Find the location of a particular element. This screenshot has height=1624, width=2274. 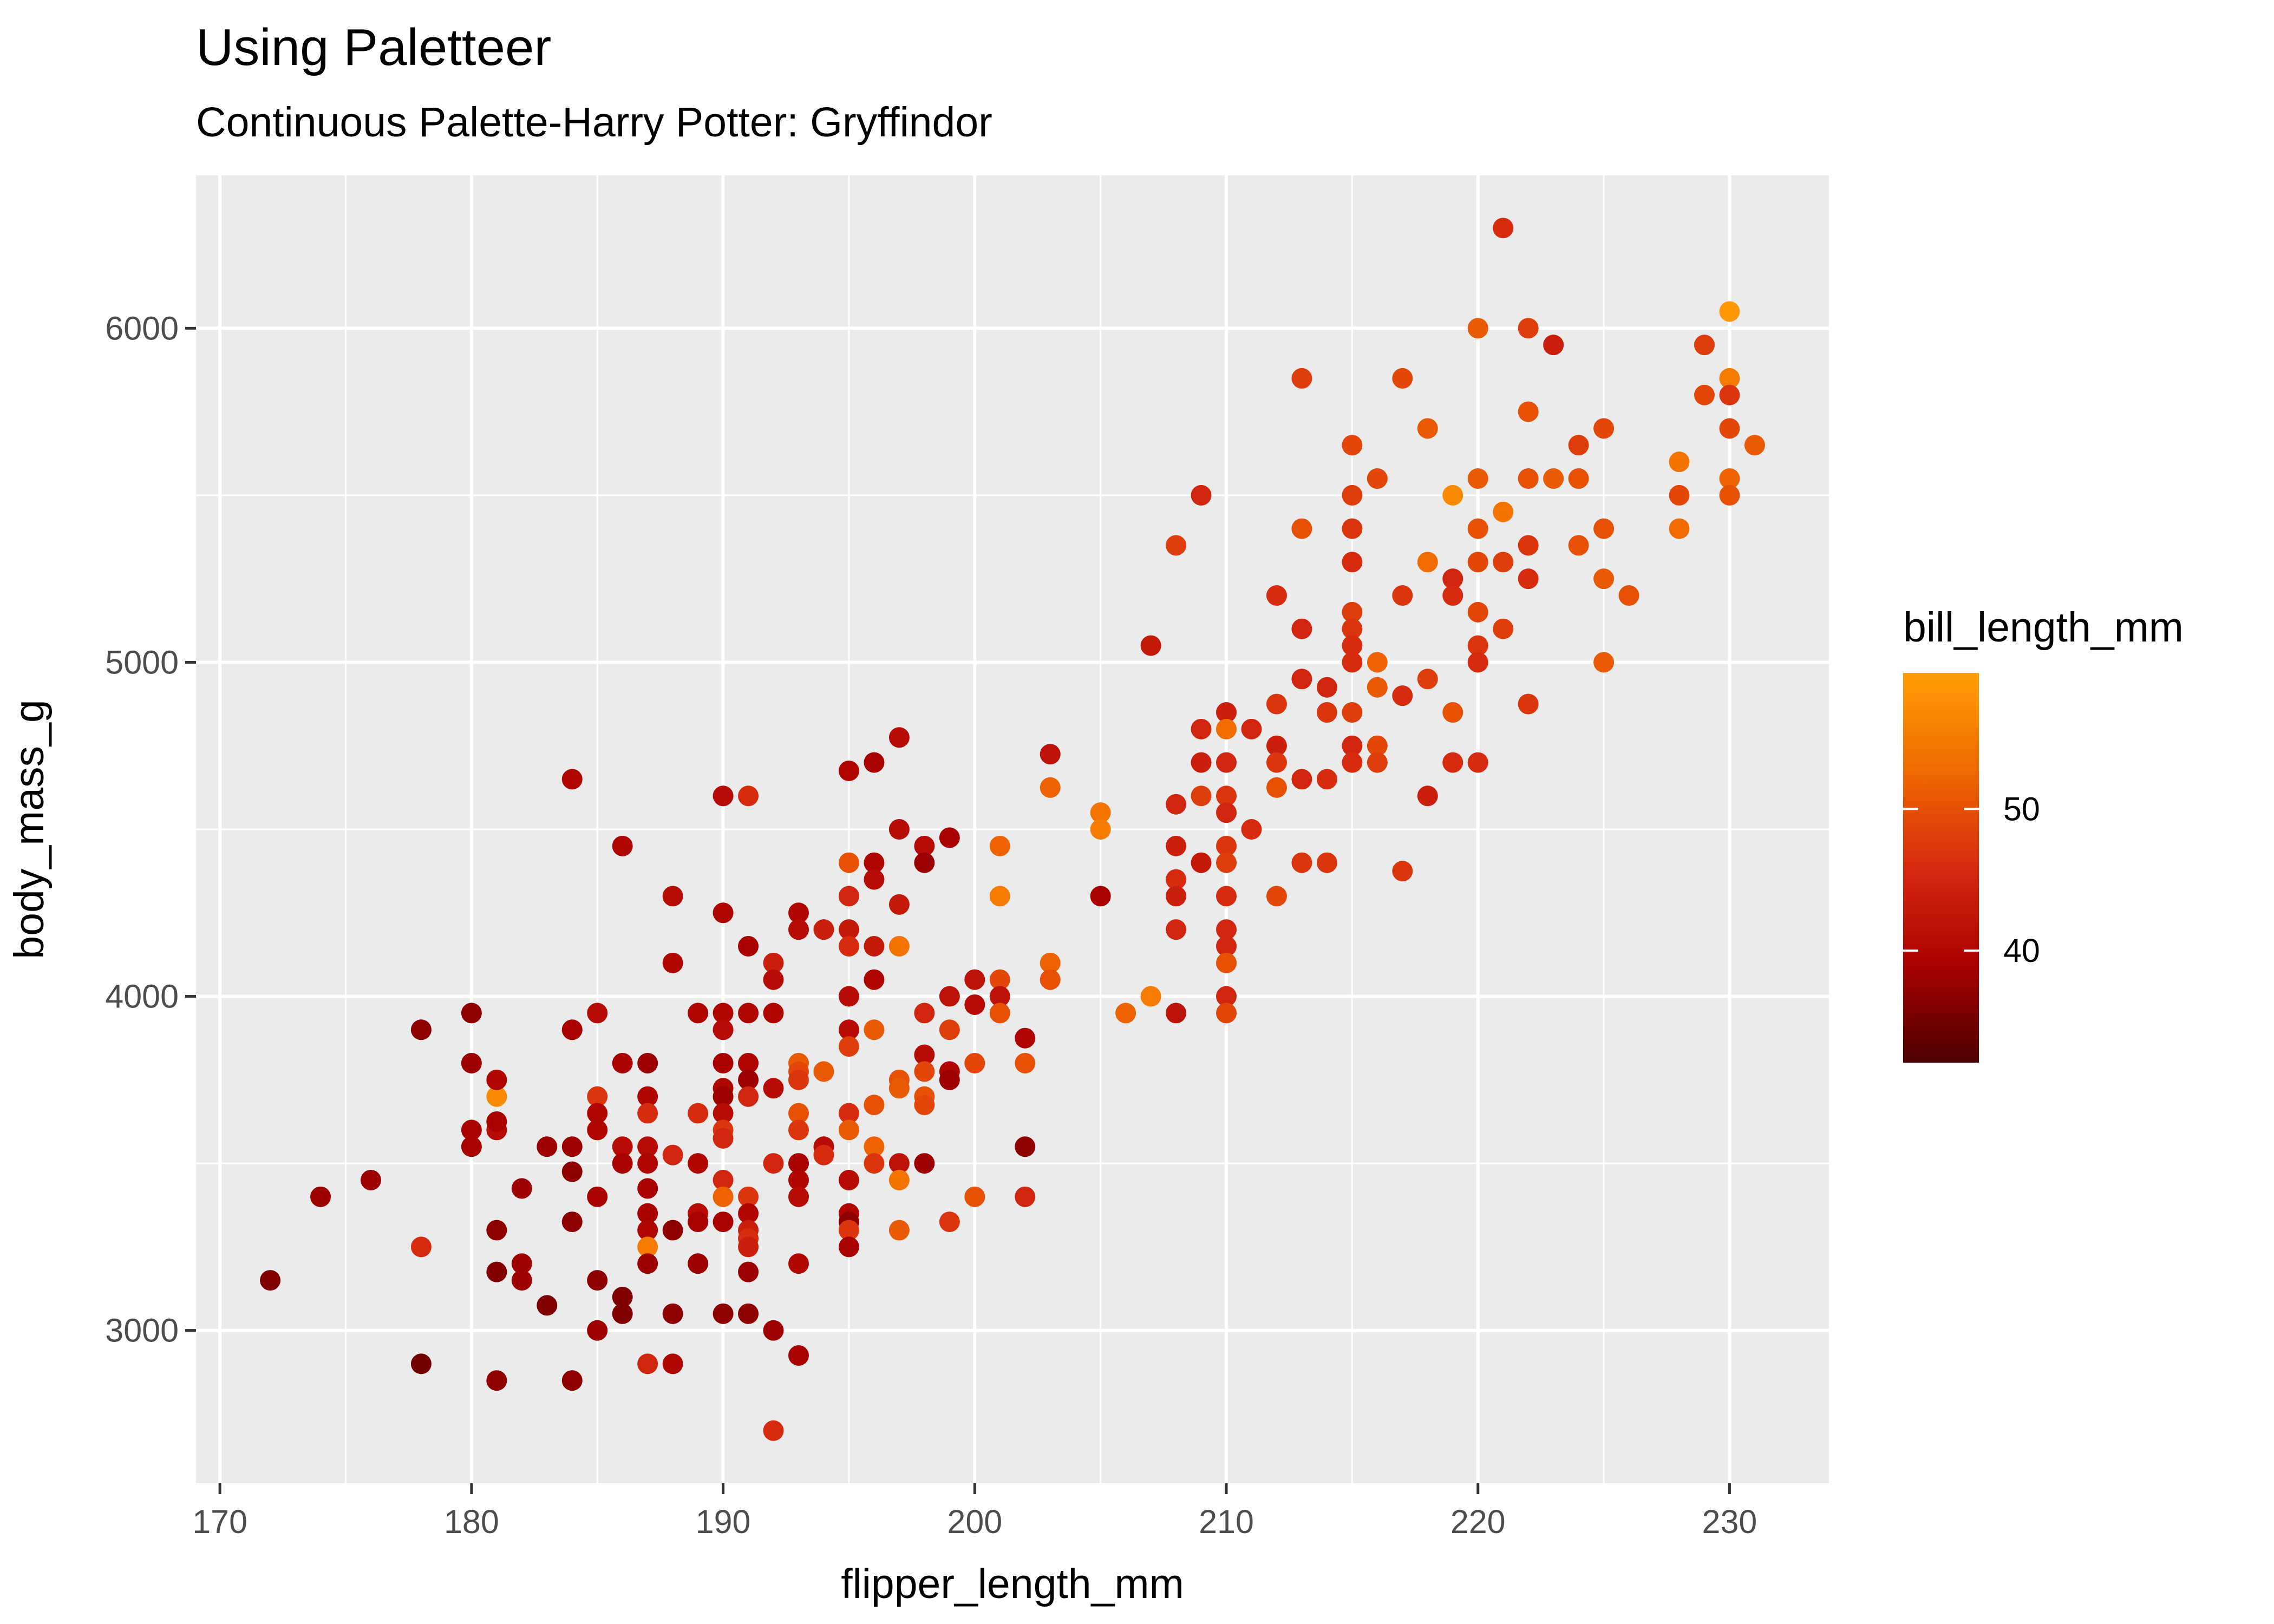

x-tick-label: 230 is located at coordinates (1730, 1521).